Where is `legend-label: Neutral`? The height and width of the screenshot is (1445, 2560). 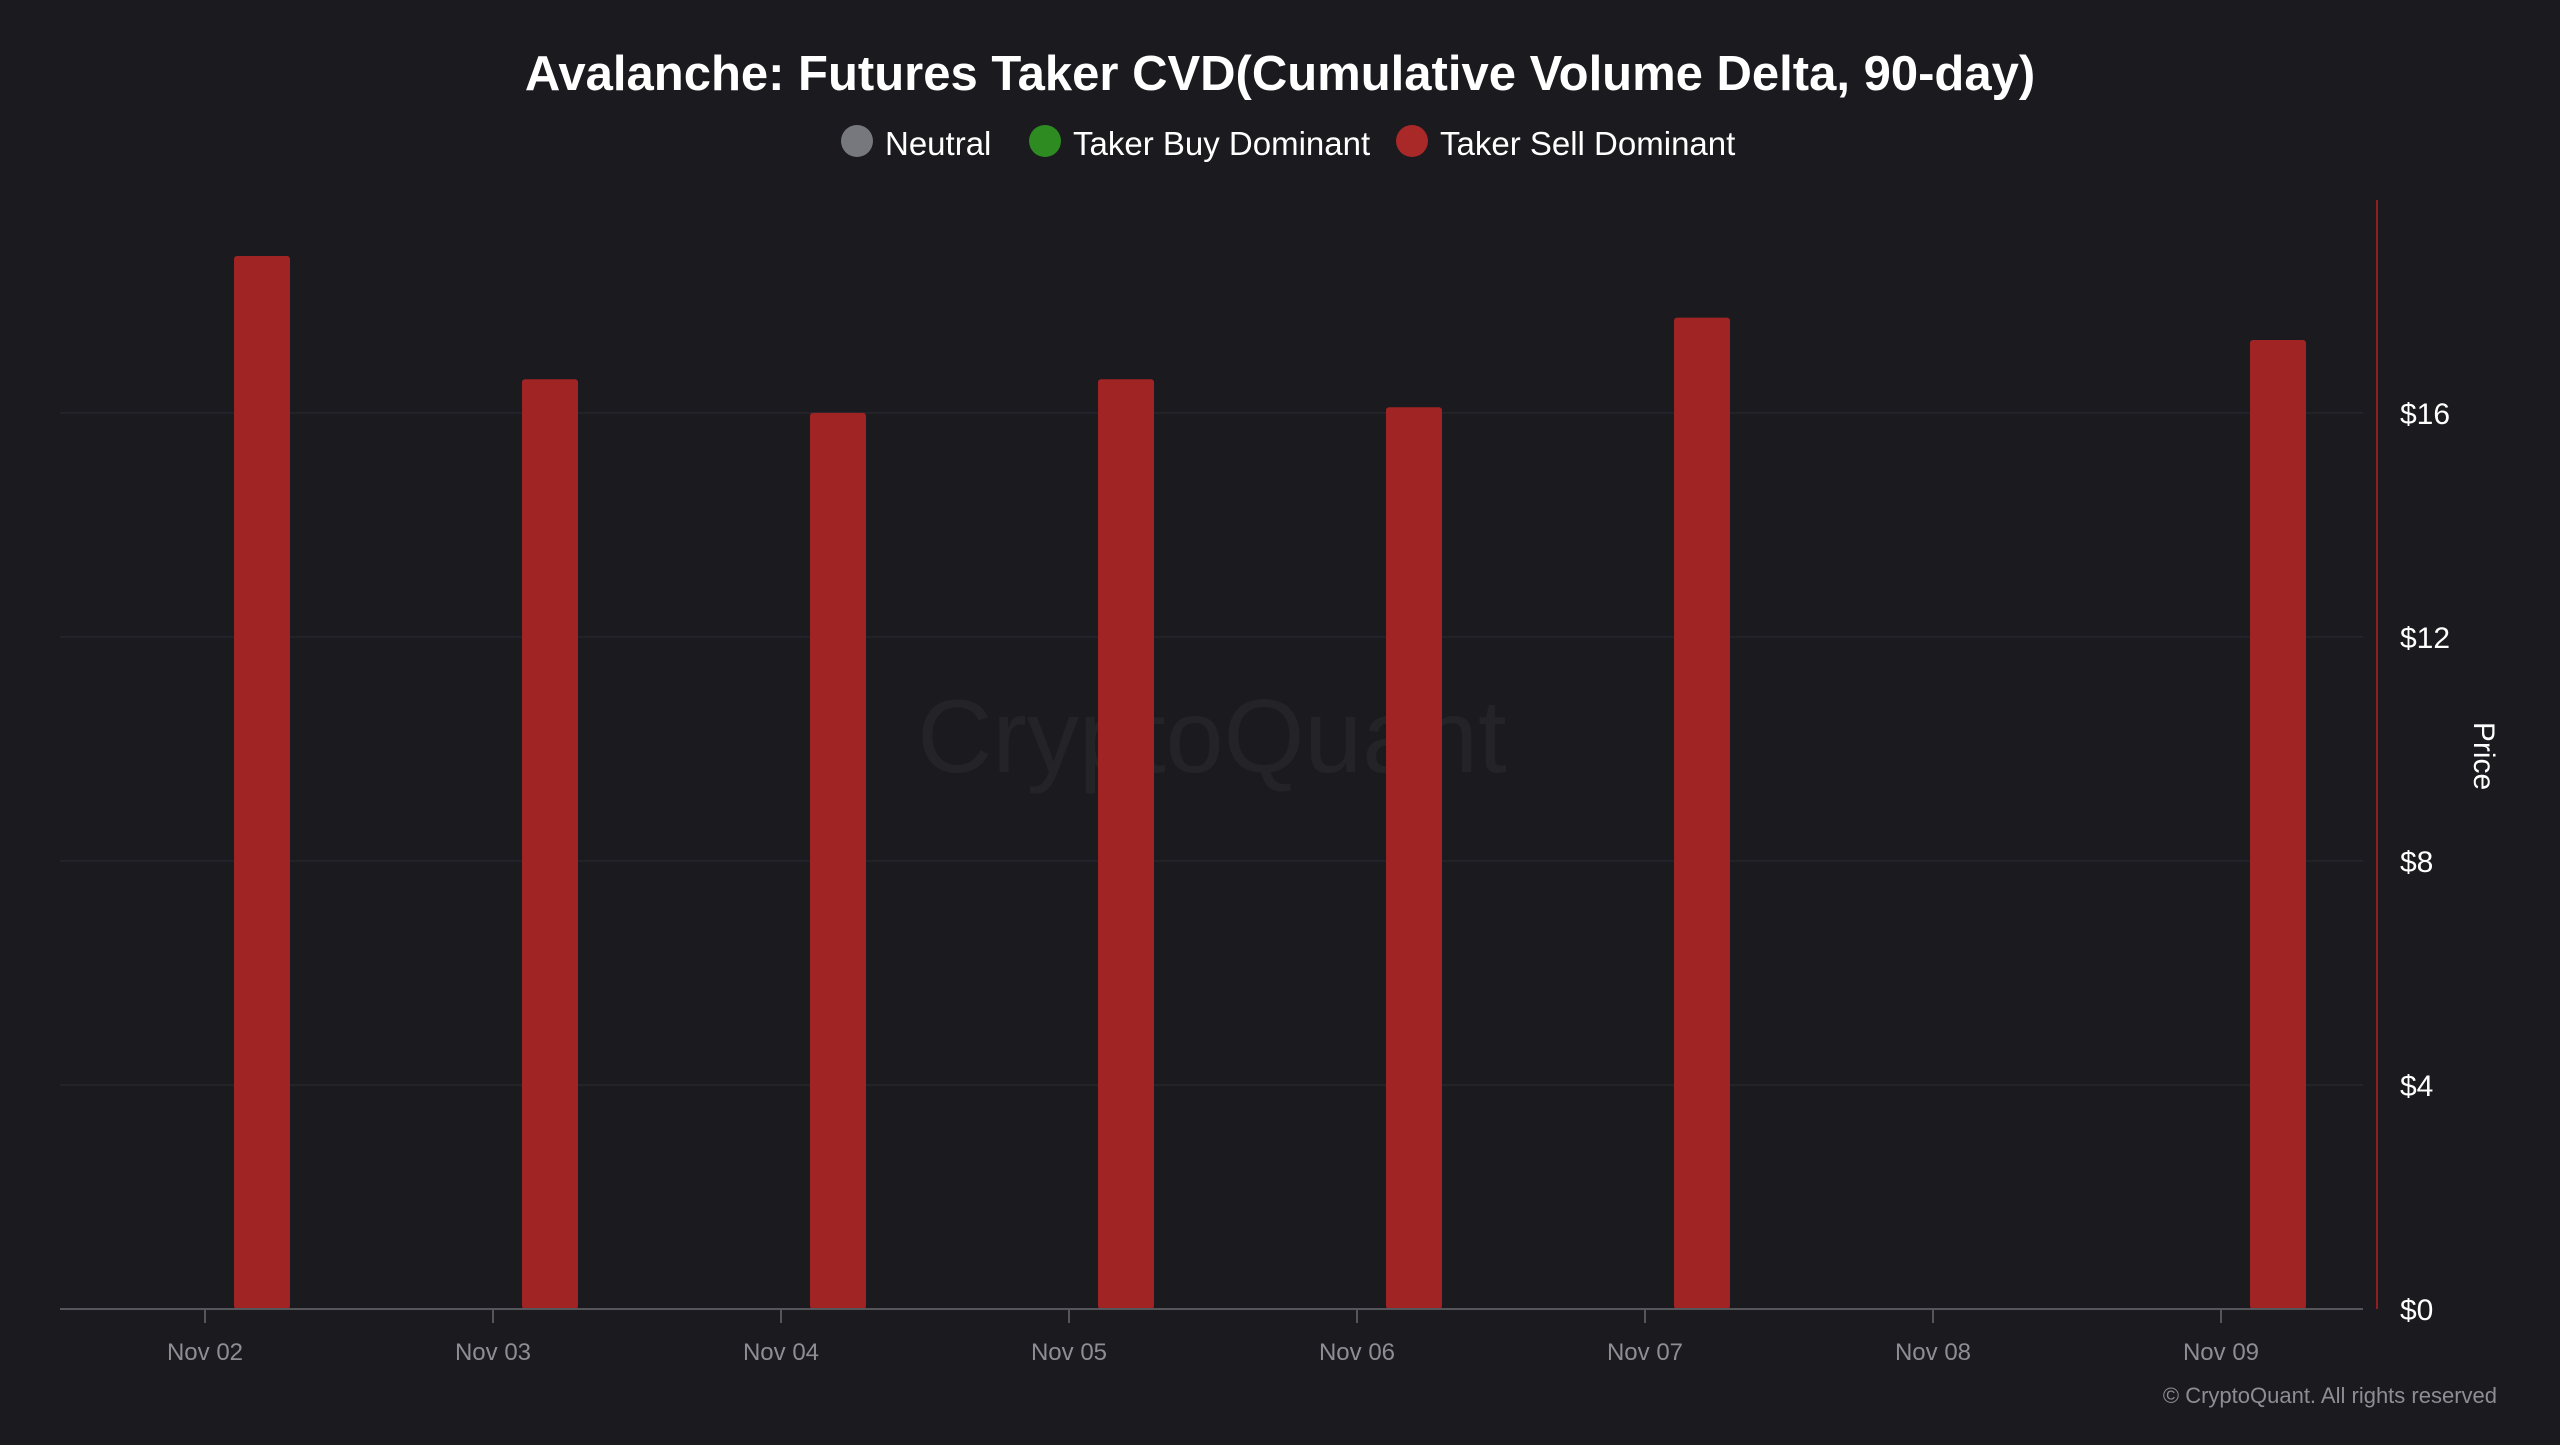 legend-label: Neutral is located at coordinates (938, 143).